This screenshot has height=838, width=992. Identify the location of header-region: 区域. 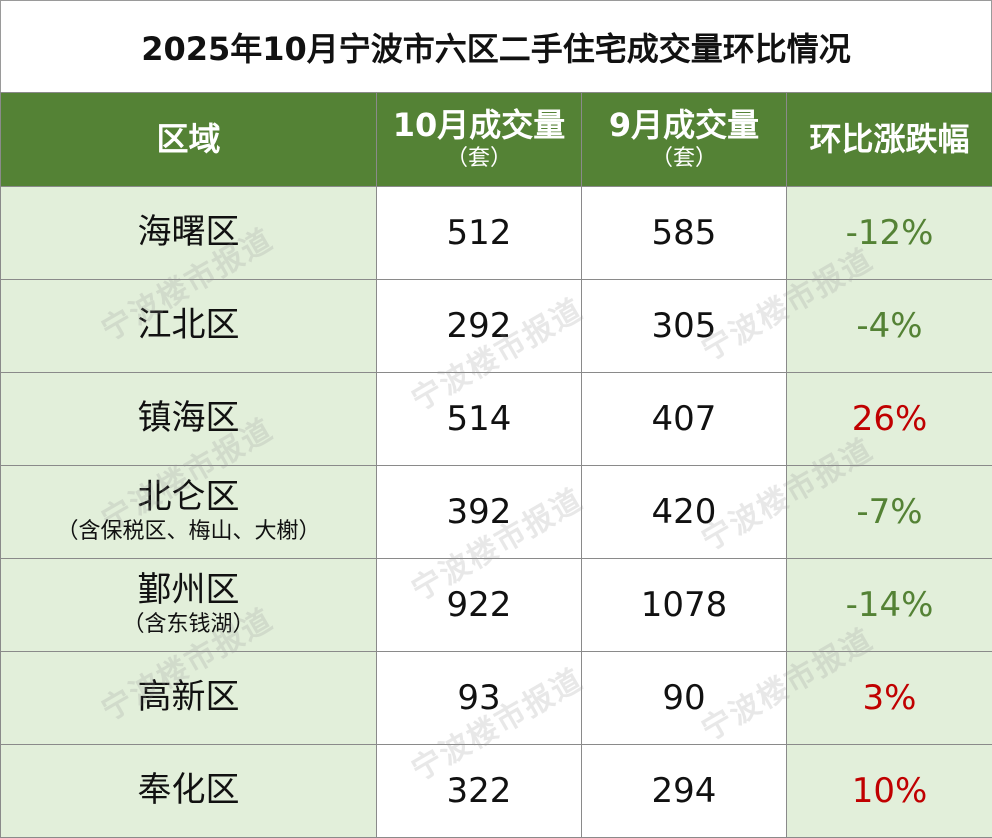
(188, 139).